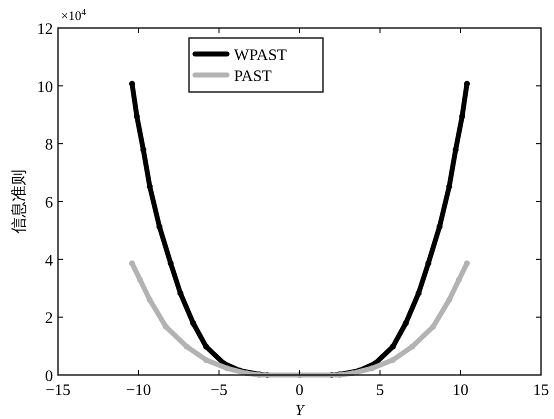 This screenshot has width=554, height=419. I want to click on y-axis-title: 信息准则, so click(19, 202).